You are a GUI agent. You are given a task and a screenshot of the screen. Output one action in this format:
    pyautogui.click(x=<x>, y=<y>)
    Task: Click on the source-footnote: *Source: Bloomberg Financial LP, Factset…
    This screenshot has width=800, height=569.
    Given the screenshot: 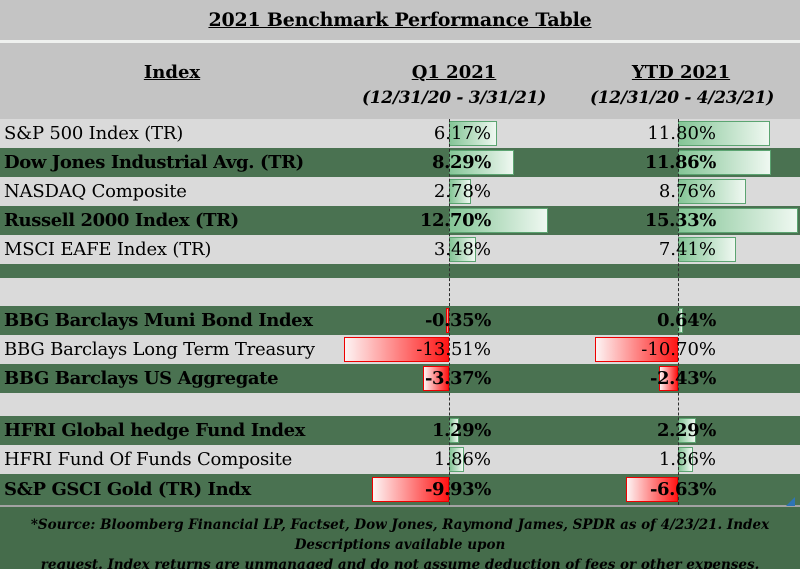 What is the action you would take?
    pyautogui.click(x=400, y=538)
    